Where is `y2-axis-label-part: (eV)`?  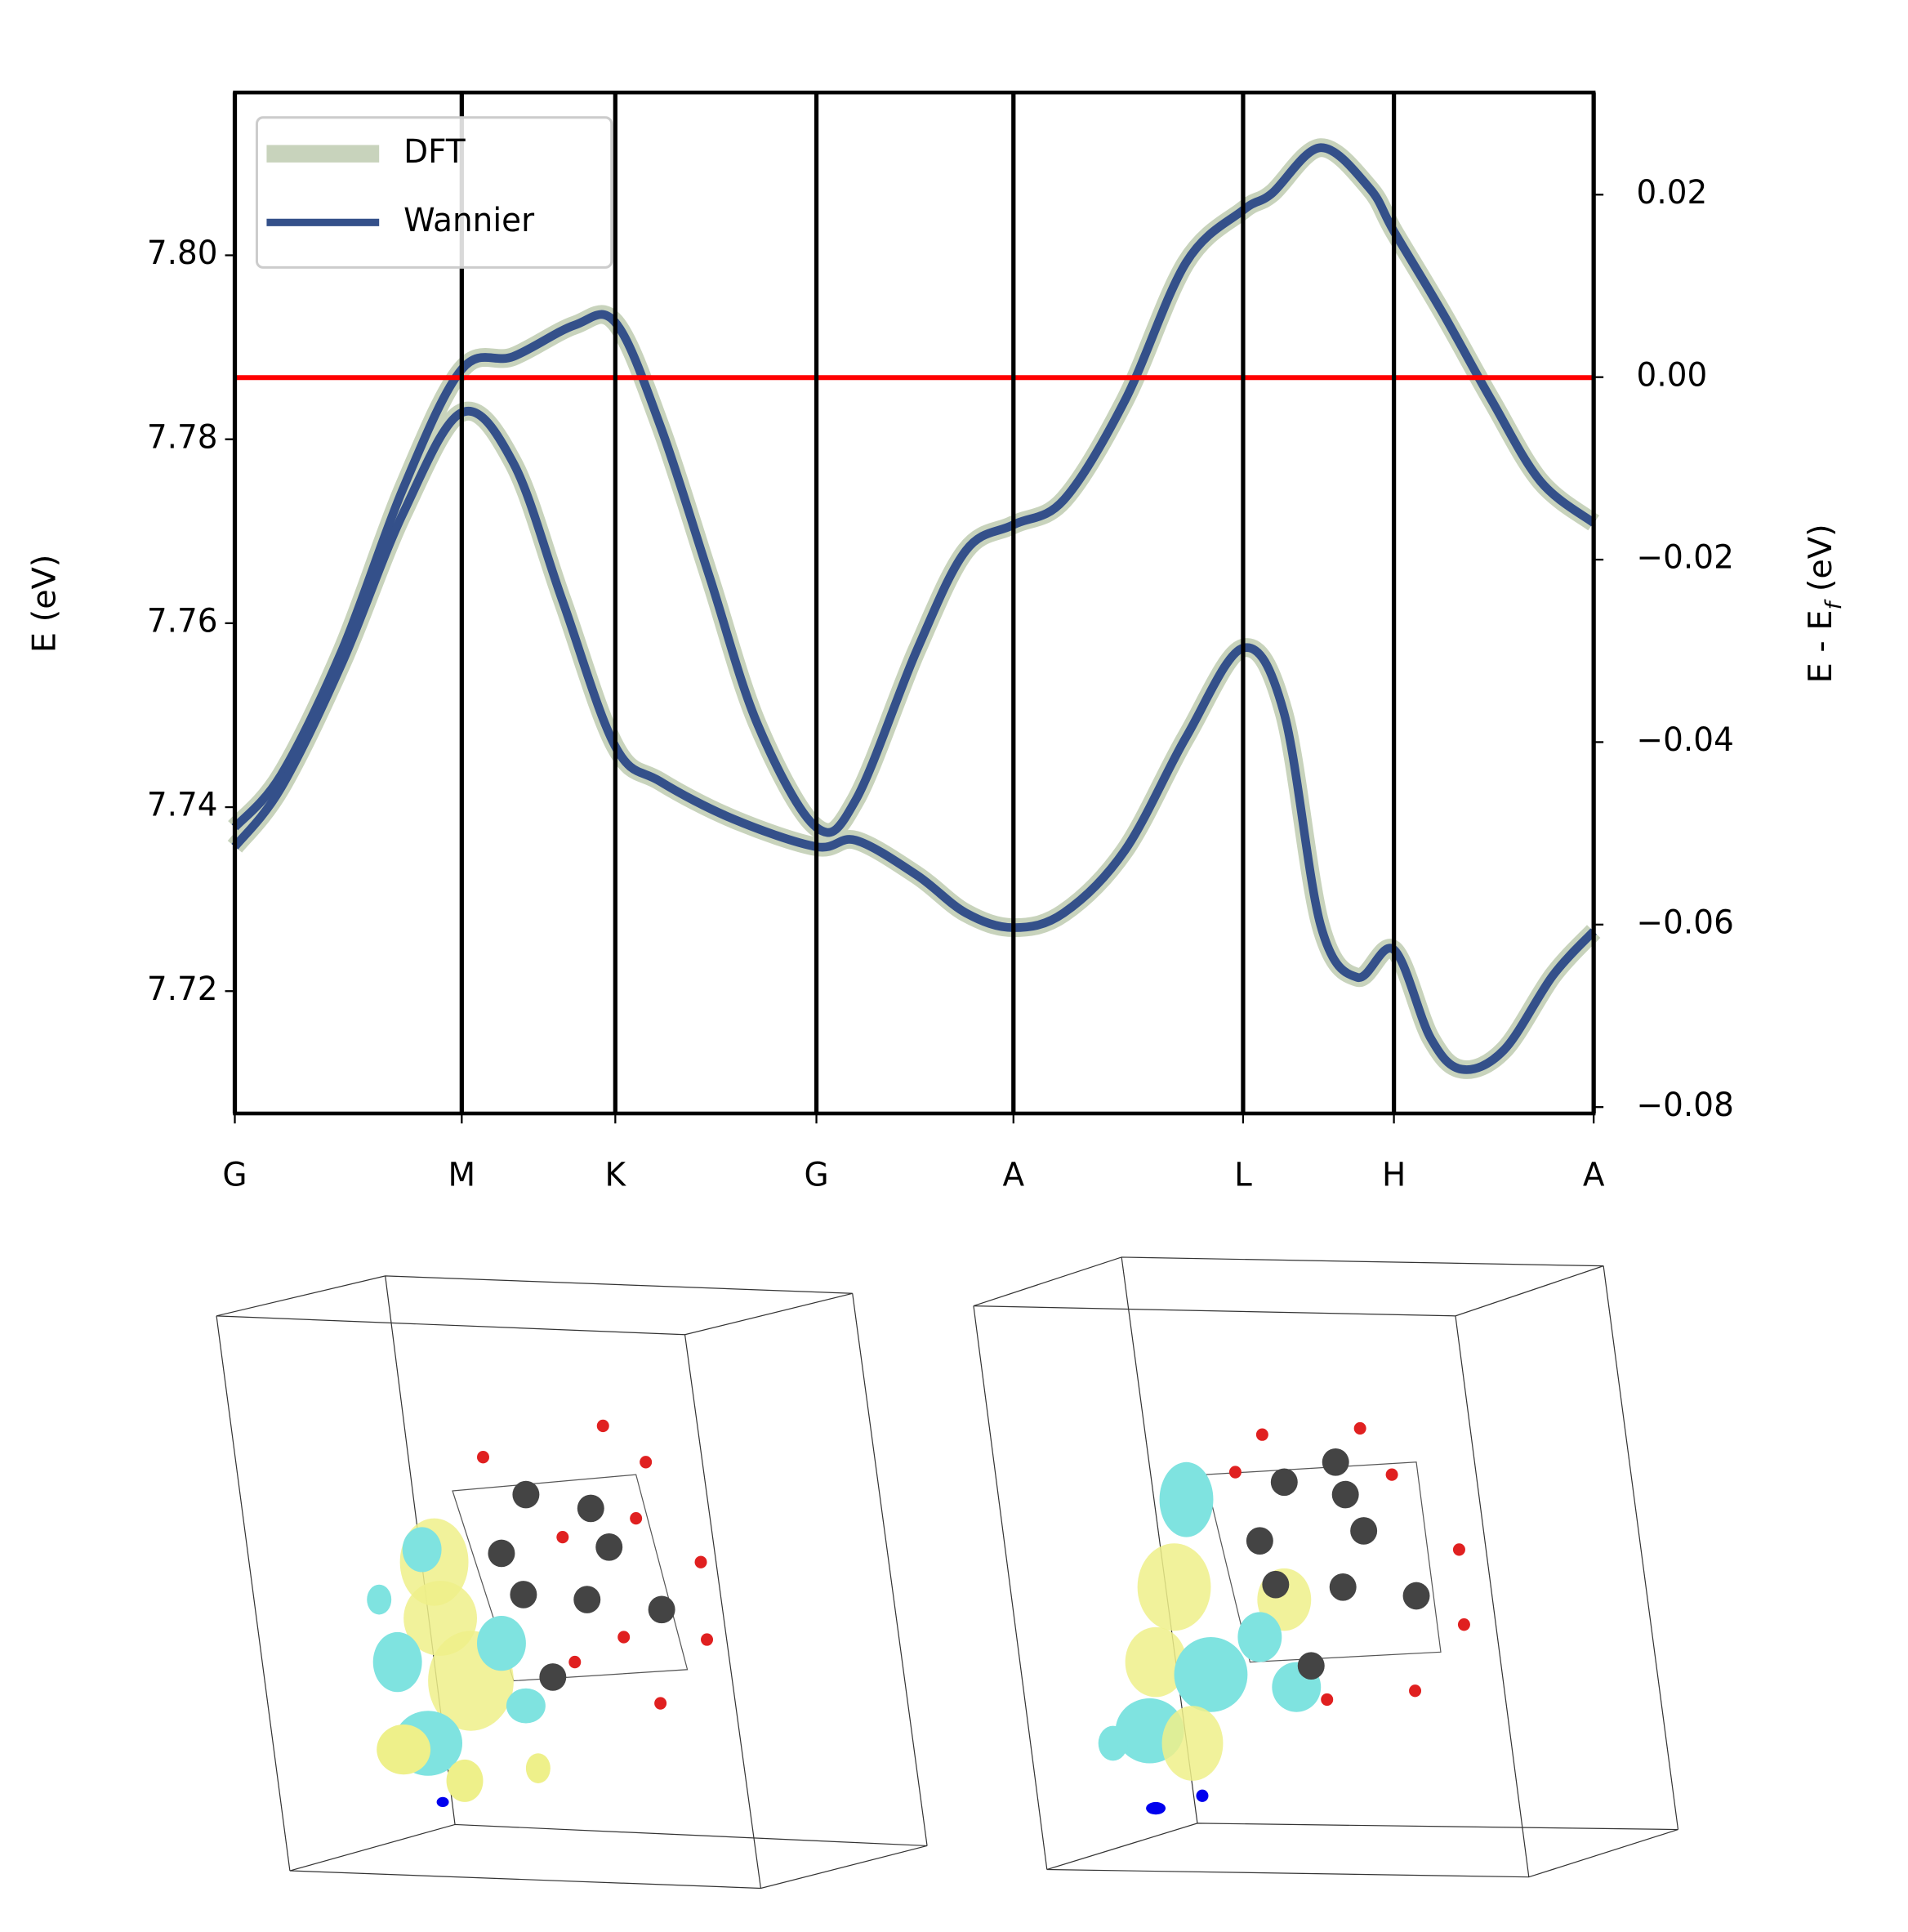
y2-axis-label-part: (eV) is located at coordinates (1821, 562).